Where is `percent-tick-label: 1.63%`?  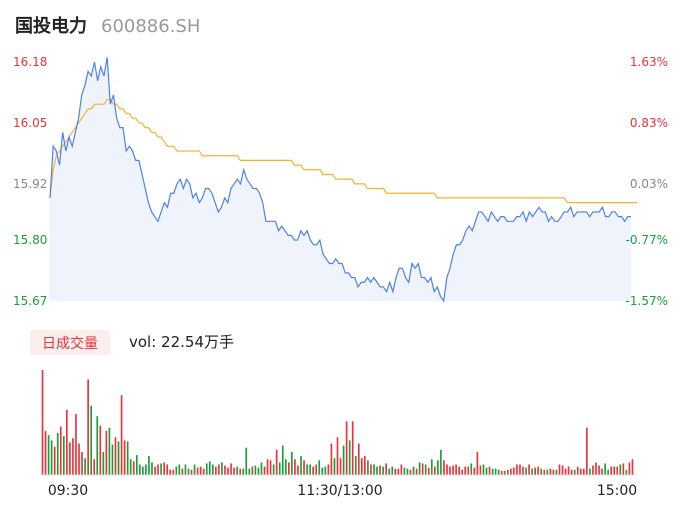
percent-tick-label: 1.63% is located at coordinates (649, 62).